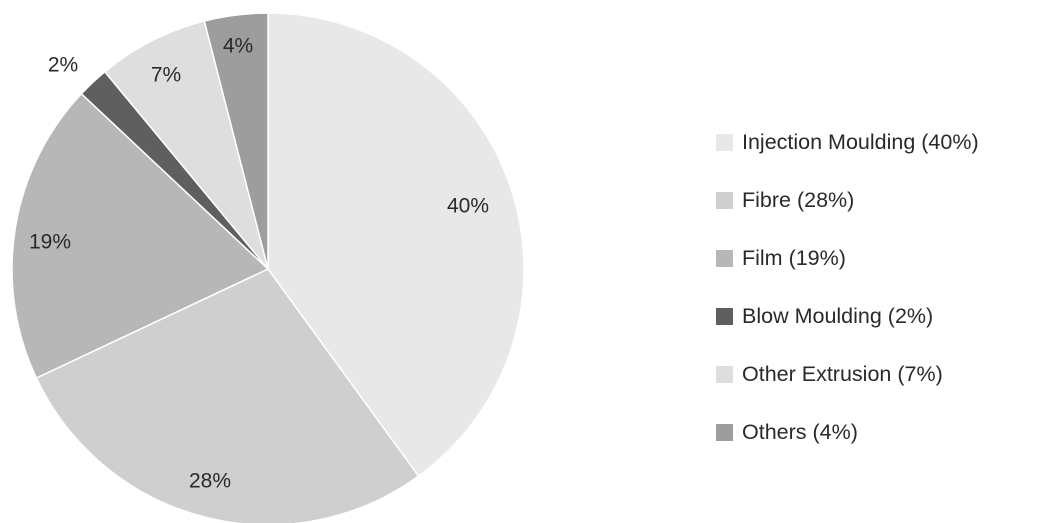 The width and height of the screenshot is (1051, 523). I want to click on legend-label: Blow Moulding (2%), so click(838, 315).